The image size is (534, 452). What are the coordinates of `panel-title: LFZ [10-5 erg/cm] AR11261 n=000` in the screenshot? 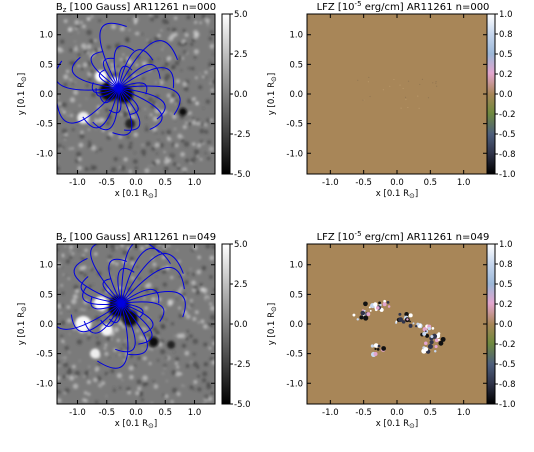 It's located at (403, 6).